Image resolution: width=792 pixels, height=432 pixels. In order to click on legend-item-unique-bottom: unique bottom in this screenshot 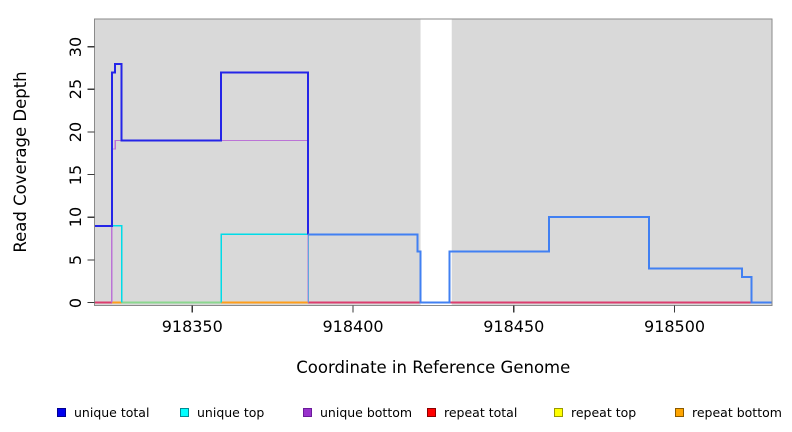, I will do `click(357, 412)`.